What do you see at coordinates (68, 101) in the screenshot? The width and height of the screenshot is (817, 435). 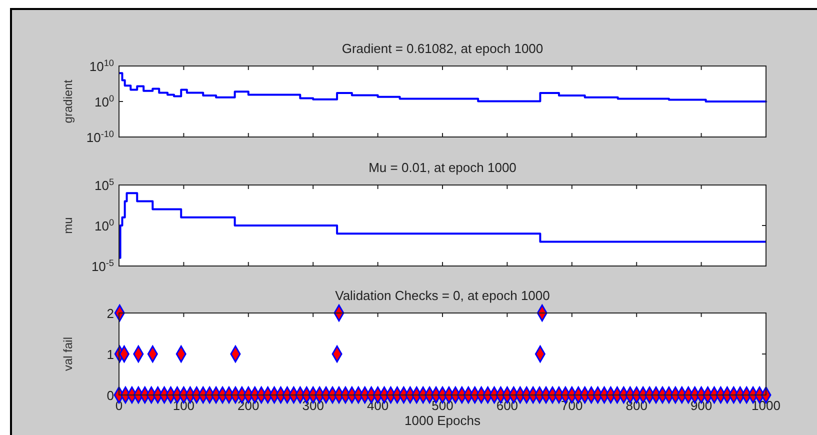 I see `y-axis-title: gradient` at bounding box center [68, 101].